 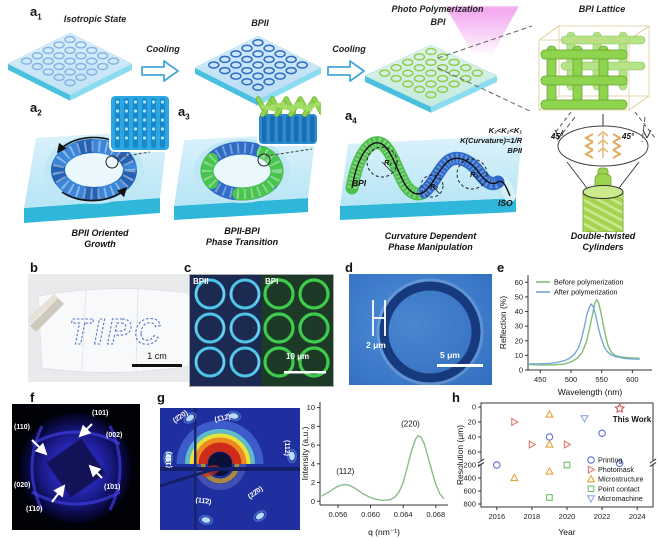 I want to click on panel-a2-label: a2, so click(x=36, y=109).